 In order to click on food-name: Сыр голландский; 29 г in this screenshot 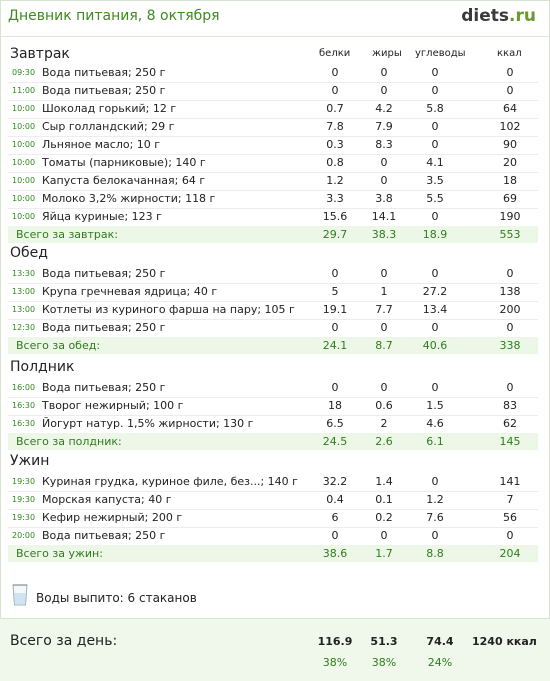, I will do `click(108, 126)`.